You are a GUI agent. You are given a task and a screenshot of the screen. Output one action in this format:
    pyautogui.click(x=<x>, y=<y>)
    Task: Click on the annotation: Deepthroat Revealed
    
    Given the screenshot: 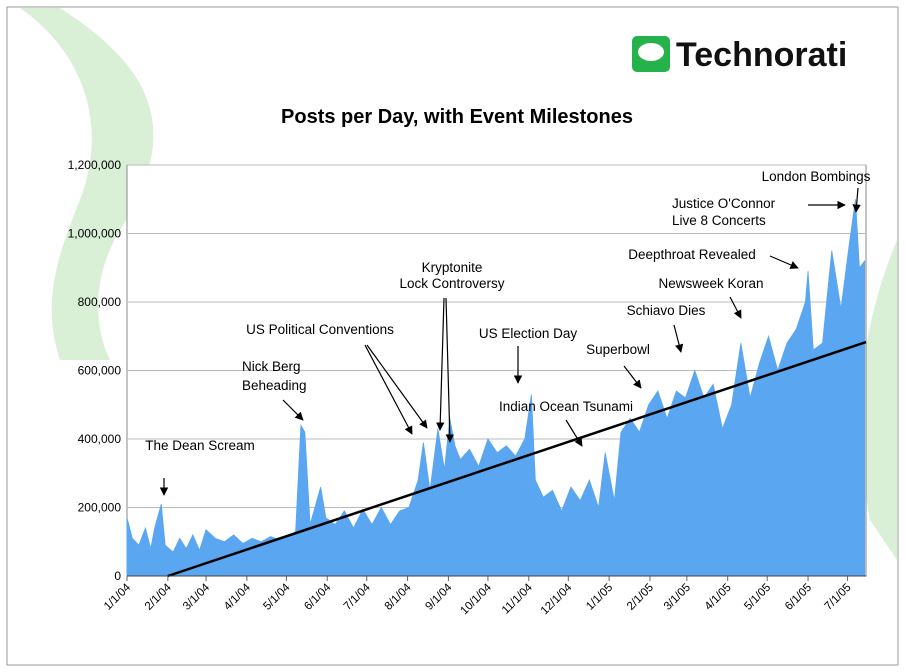 What is the action you would take?
    pyautogui.click(x=692, y=254)
    